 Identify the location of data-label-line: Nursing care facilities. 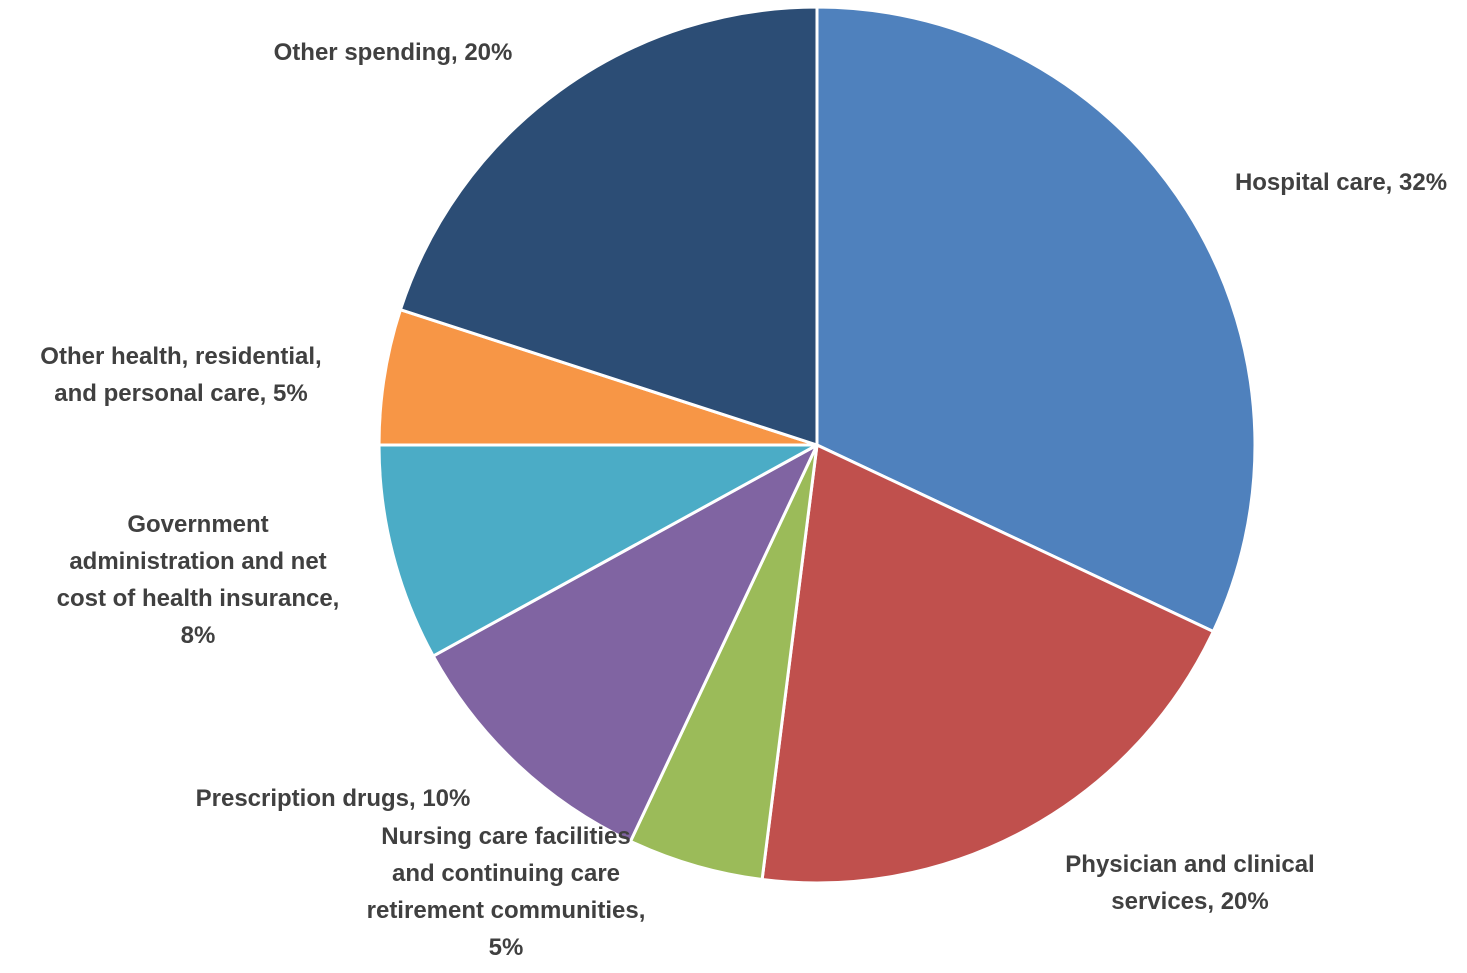
(505, 836).